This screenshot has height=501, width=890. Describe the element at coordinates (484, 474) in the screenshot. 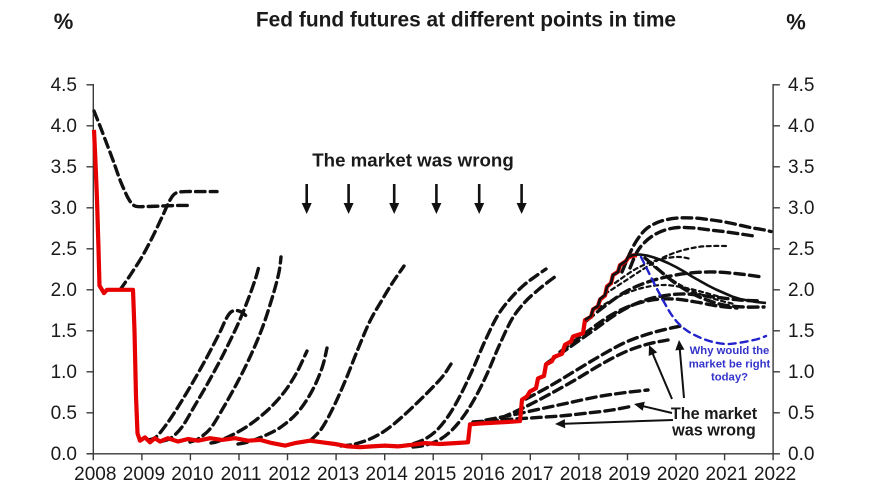

I see `svg-text: 2016` at that location.